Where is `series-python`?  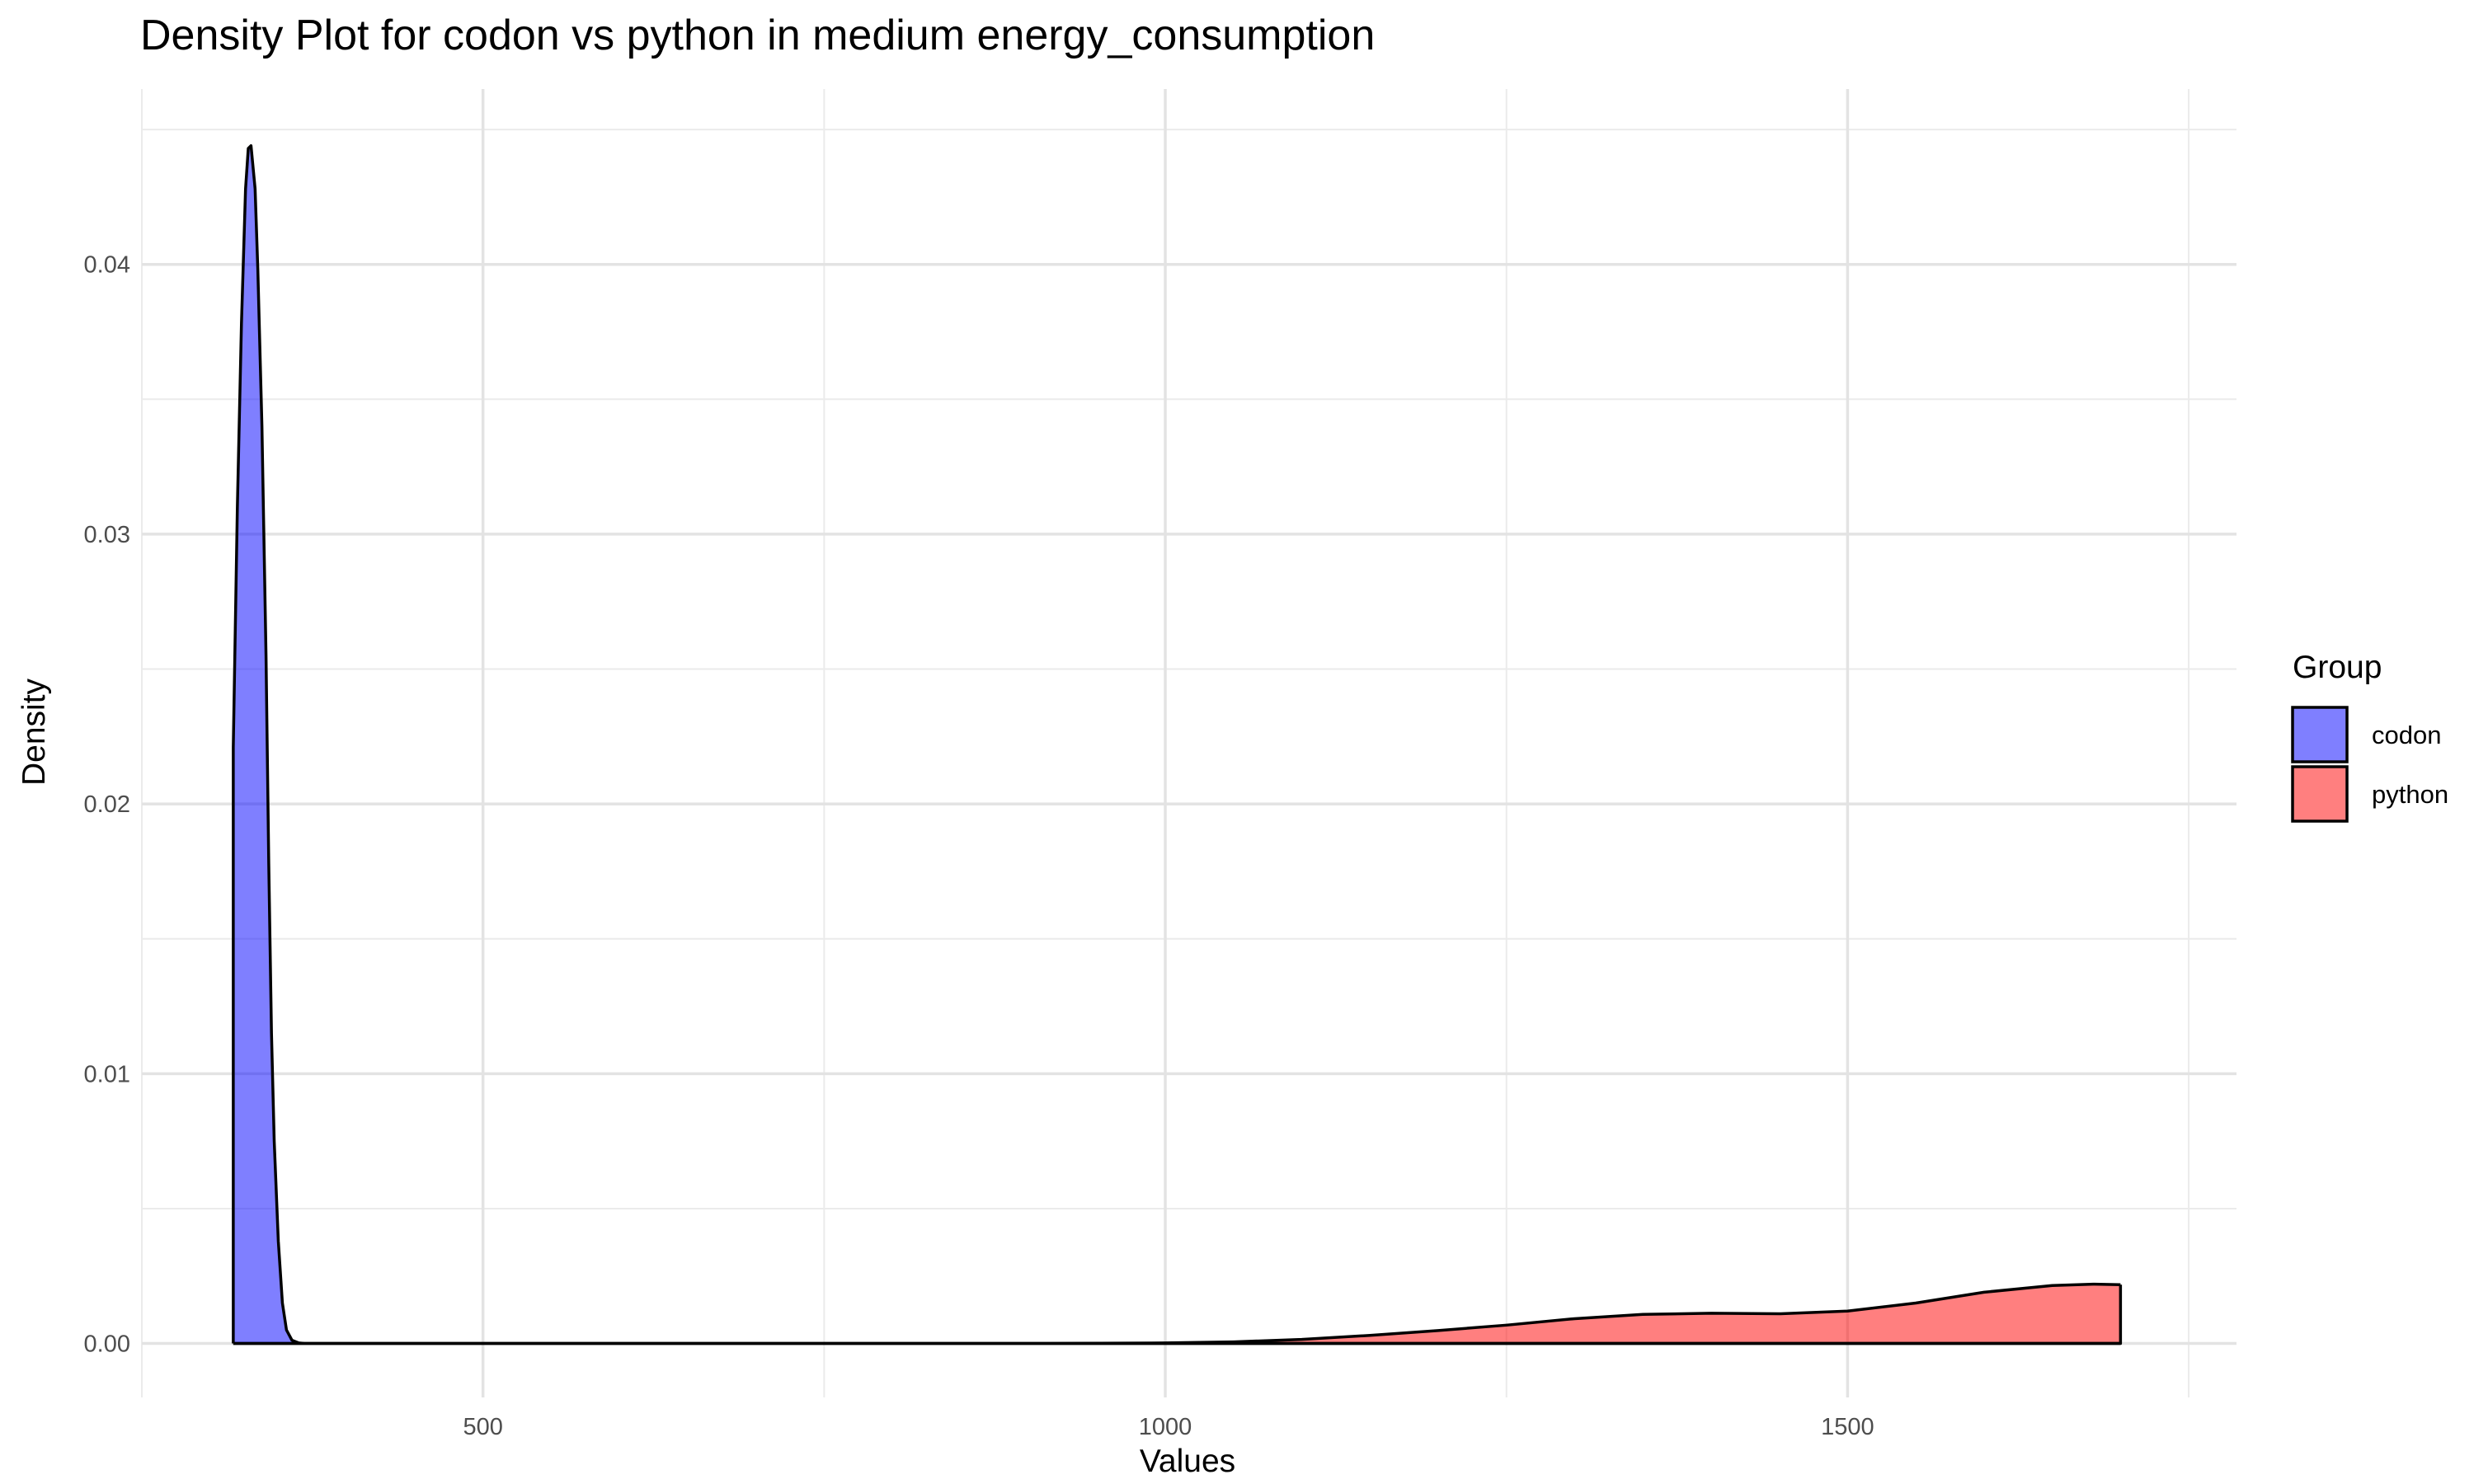
series-python is located at coordinates (1178, 1313).